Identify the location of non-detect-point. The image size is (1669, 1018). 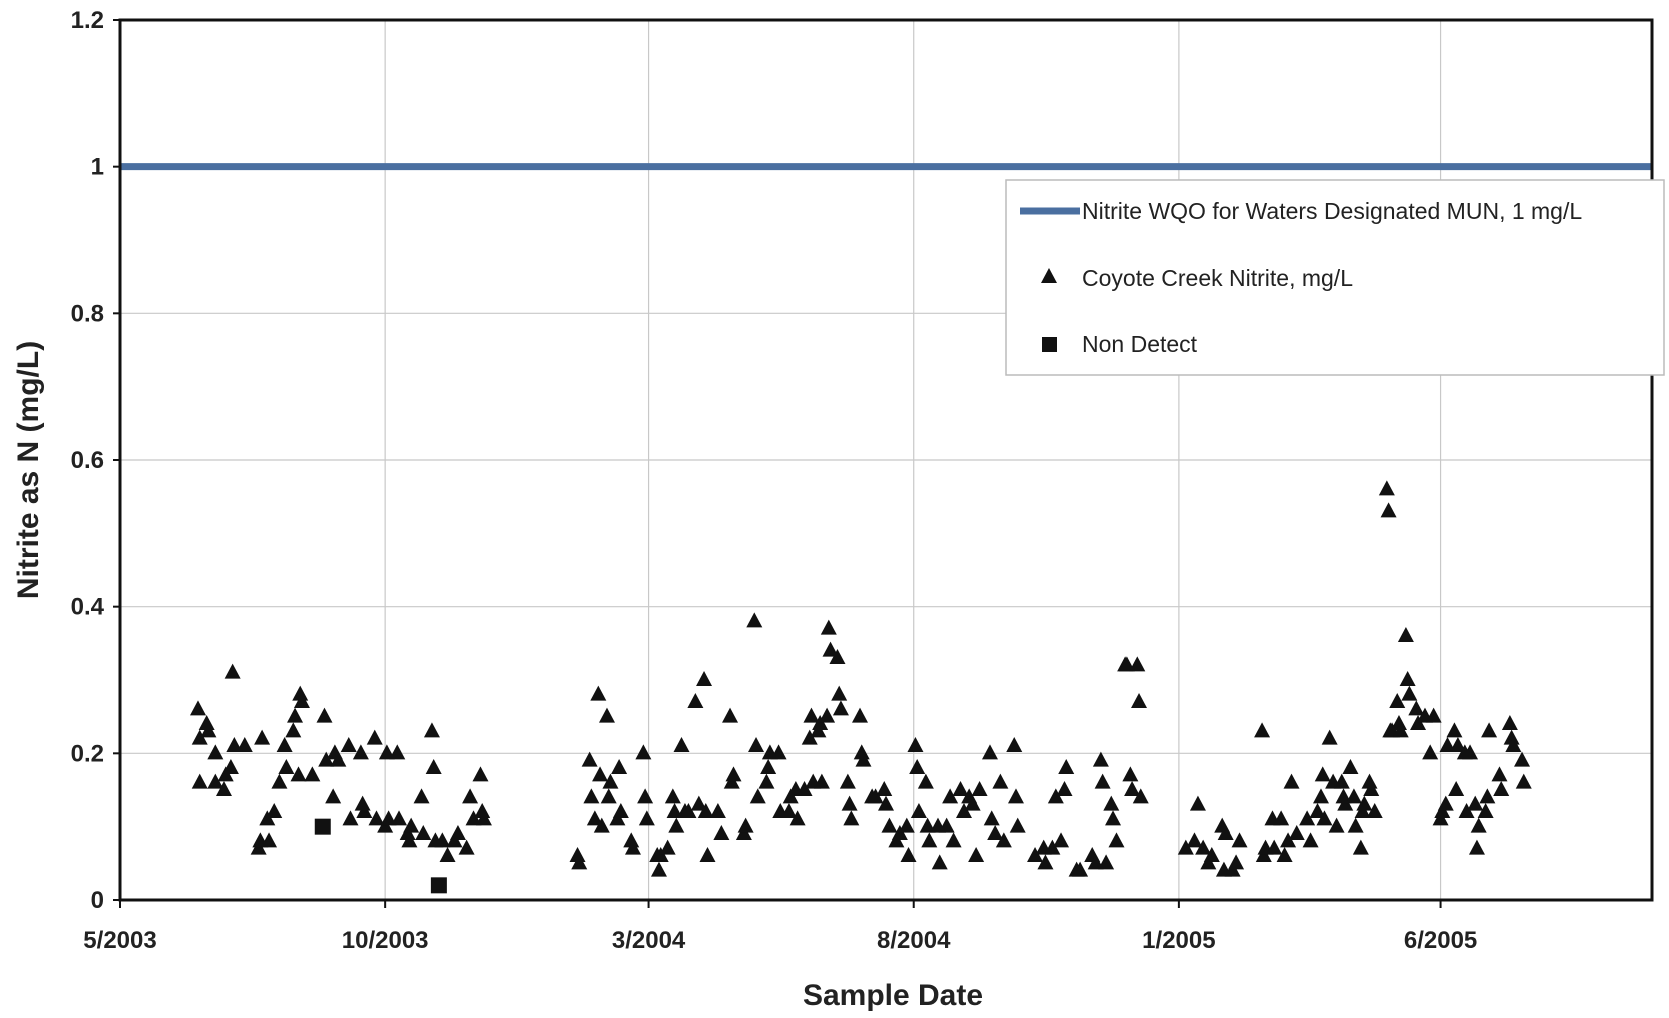
(438, 885).